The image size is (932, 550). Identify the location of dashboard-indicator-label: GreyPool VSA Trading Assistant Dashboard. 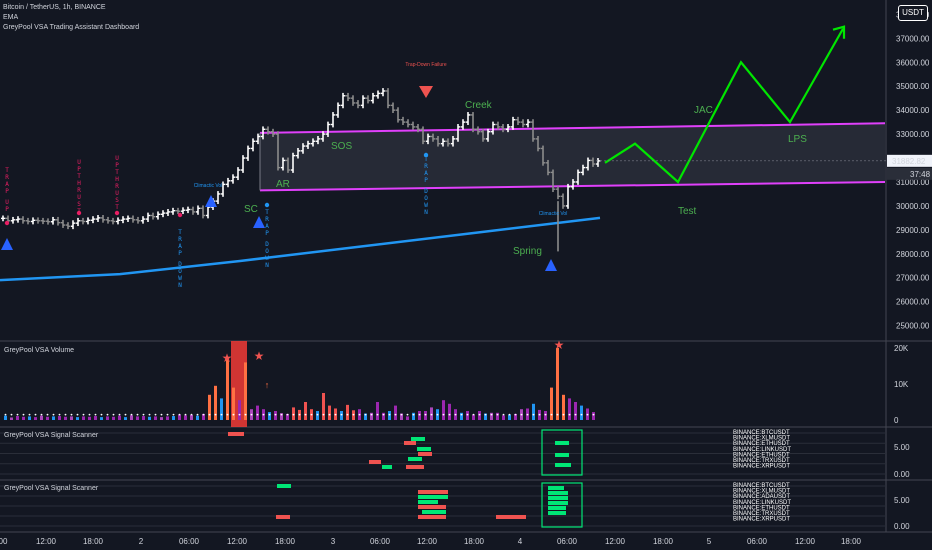
(71, 27).